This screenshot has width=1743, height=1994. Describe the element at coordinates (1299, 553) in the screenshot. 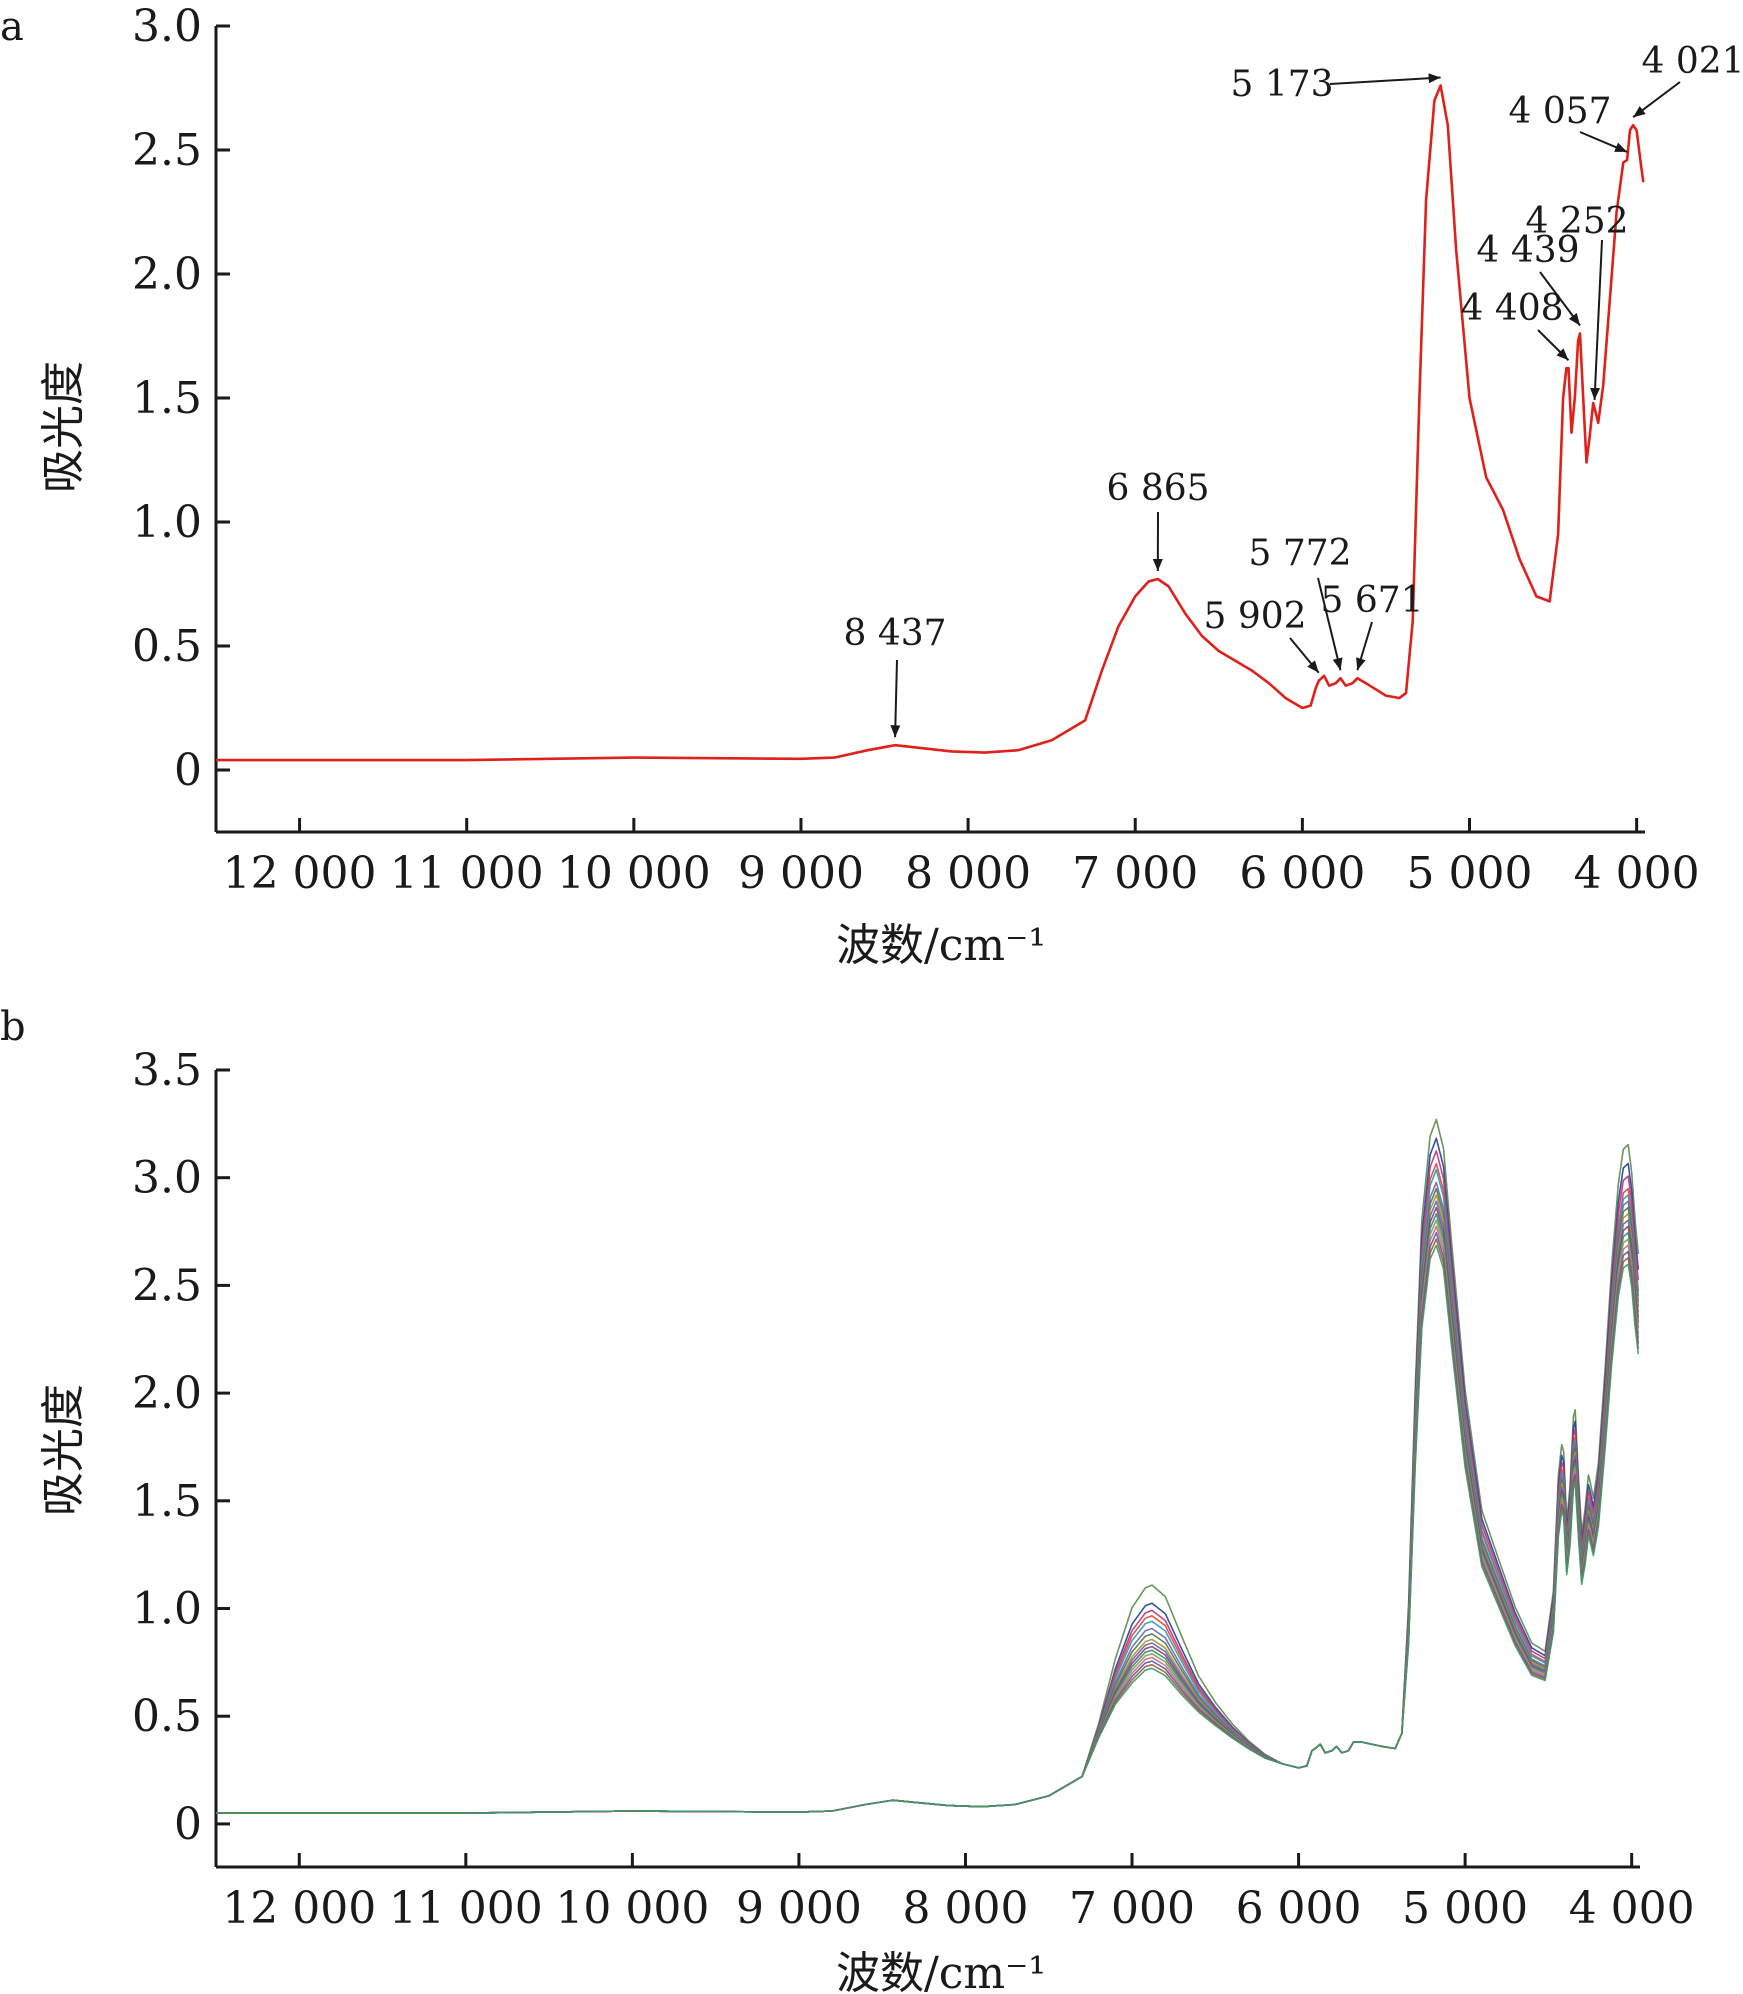

I see `annotation-label: 5 772` at that location.